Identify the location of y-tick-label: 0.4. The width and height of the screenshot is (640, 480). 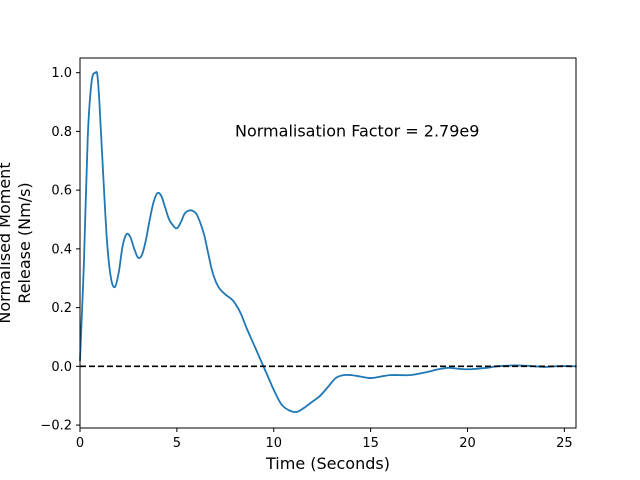
(61, 249).